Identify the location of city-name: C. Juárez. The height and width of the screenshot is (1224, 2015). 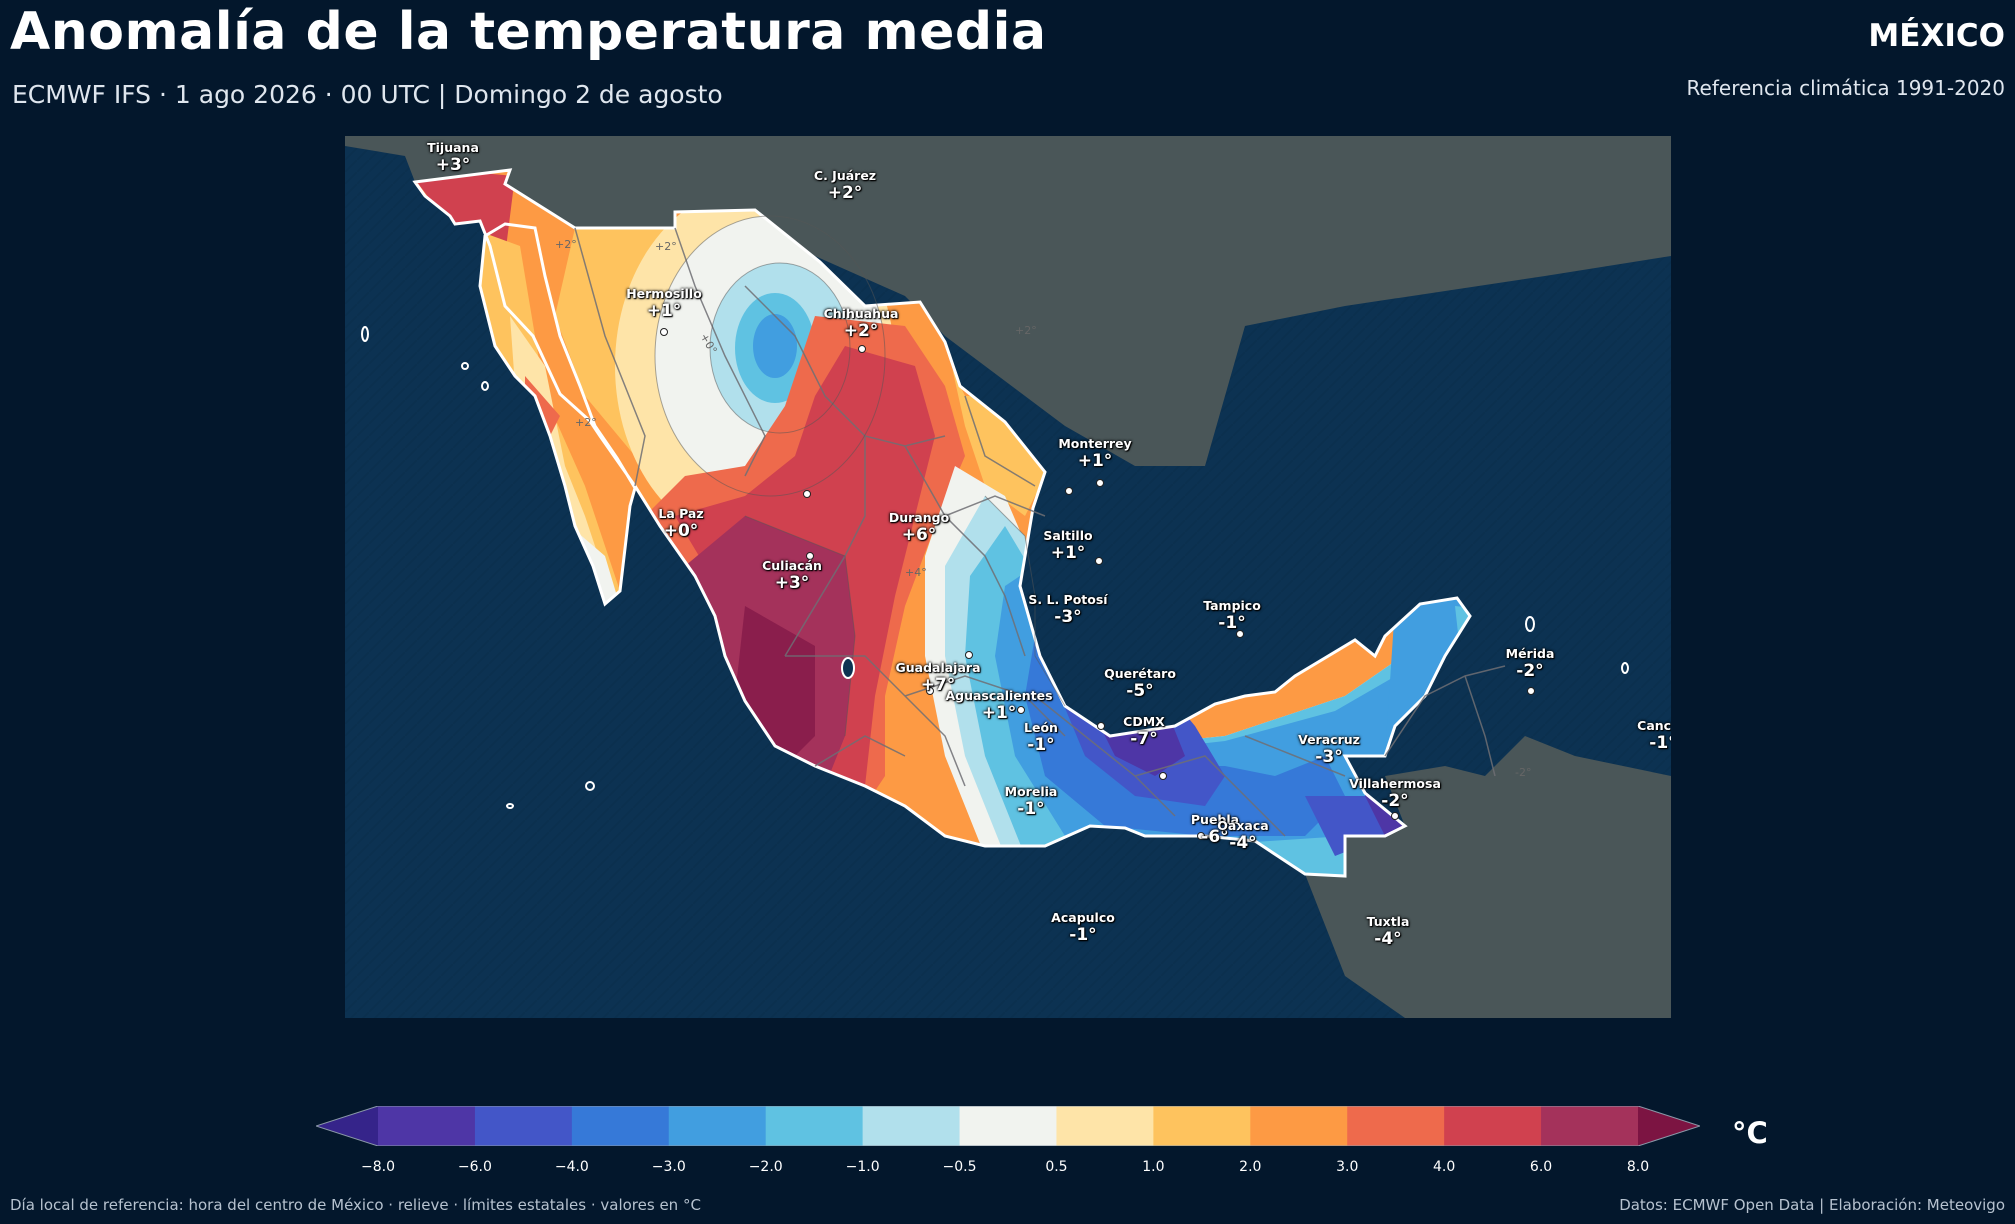
(845, 175).